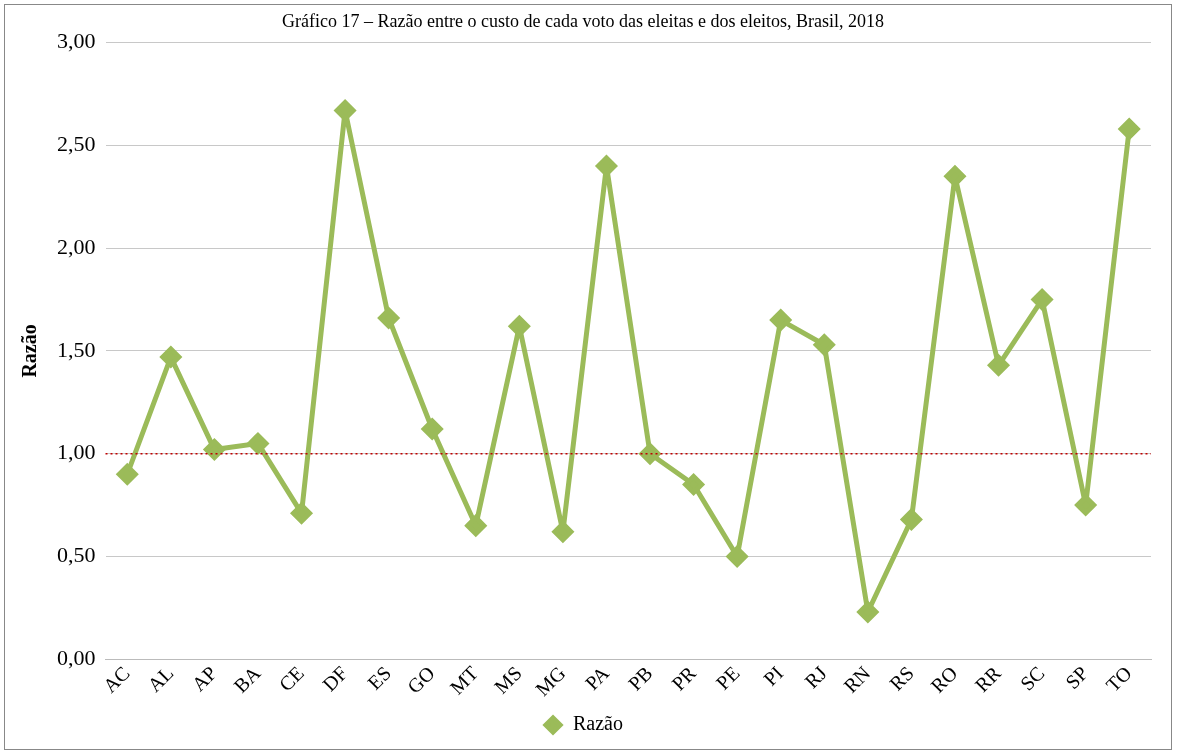 This screenshot has width=1178, height=756. I want to click on x-tick-label: AP, so click(204, 678).